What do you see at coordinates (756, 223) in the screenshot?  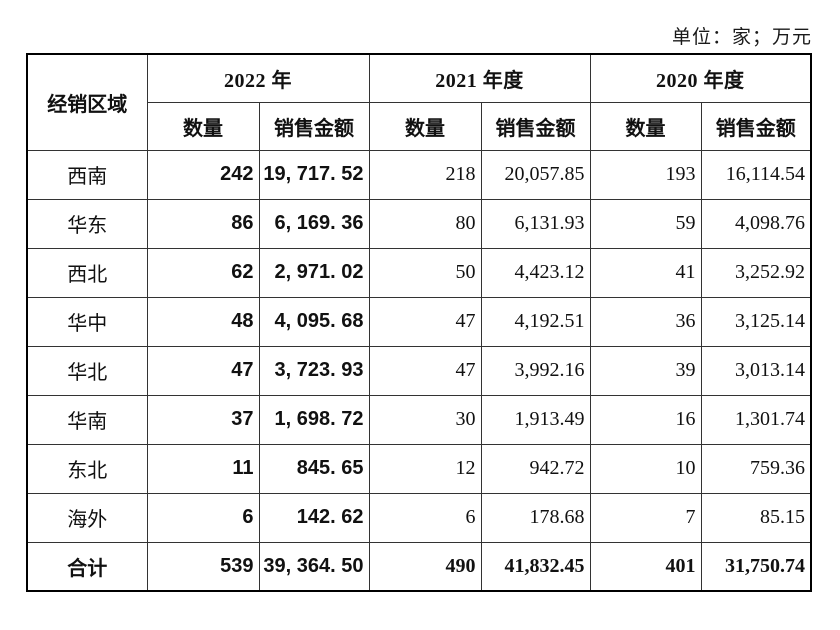 I see `amount-2020-cell: 4,098.76` at bounding box center [756, 223].